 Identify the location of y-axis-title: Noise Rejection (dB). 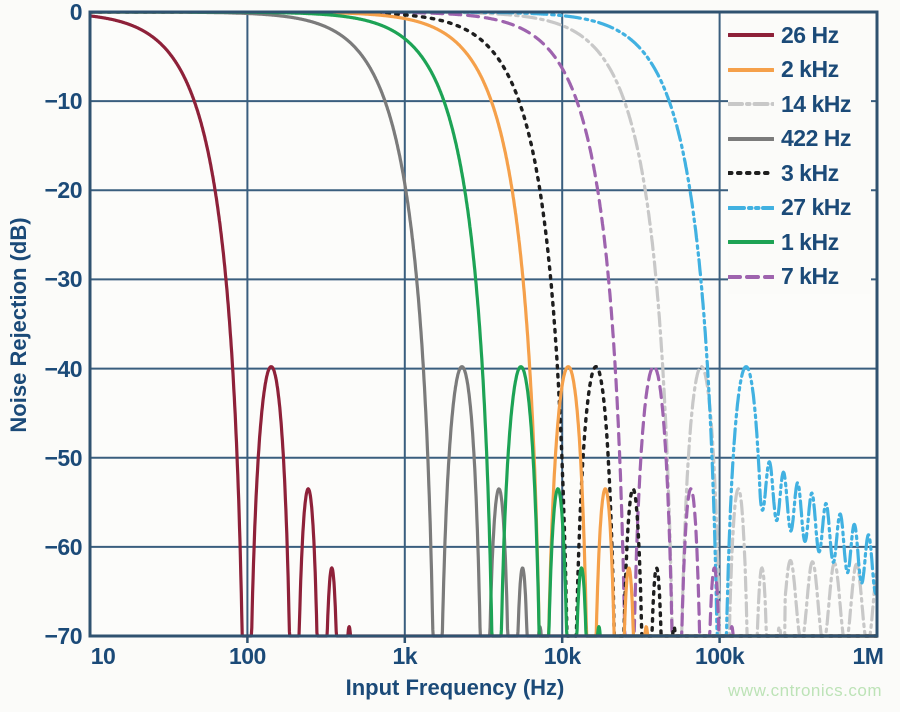
(18, 325).